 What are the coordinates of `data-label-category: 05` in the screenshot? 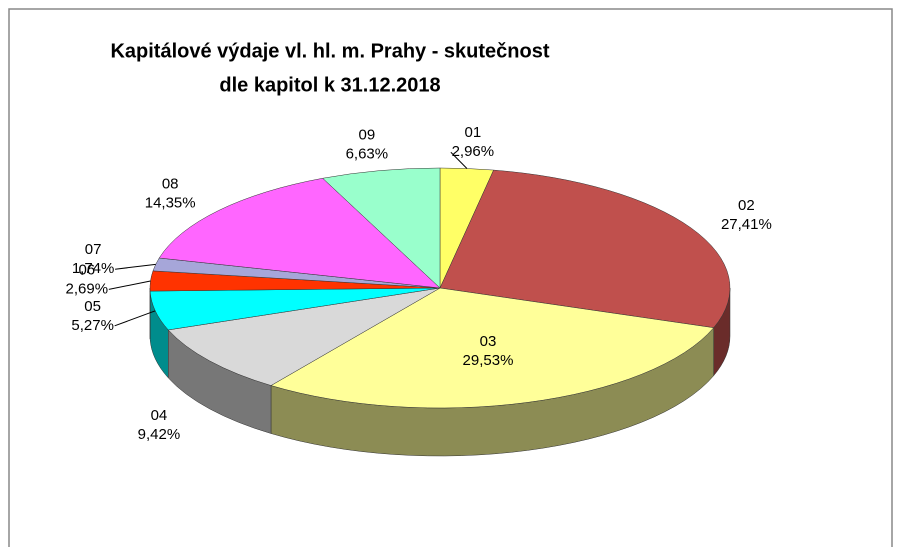 It's located at (92, 306).